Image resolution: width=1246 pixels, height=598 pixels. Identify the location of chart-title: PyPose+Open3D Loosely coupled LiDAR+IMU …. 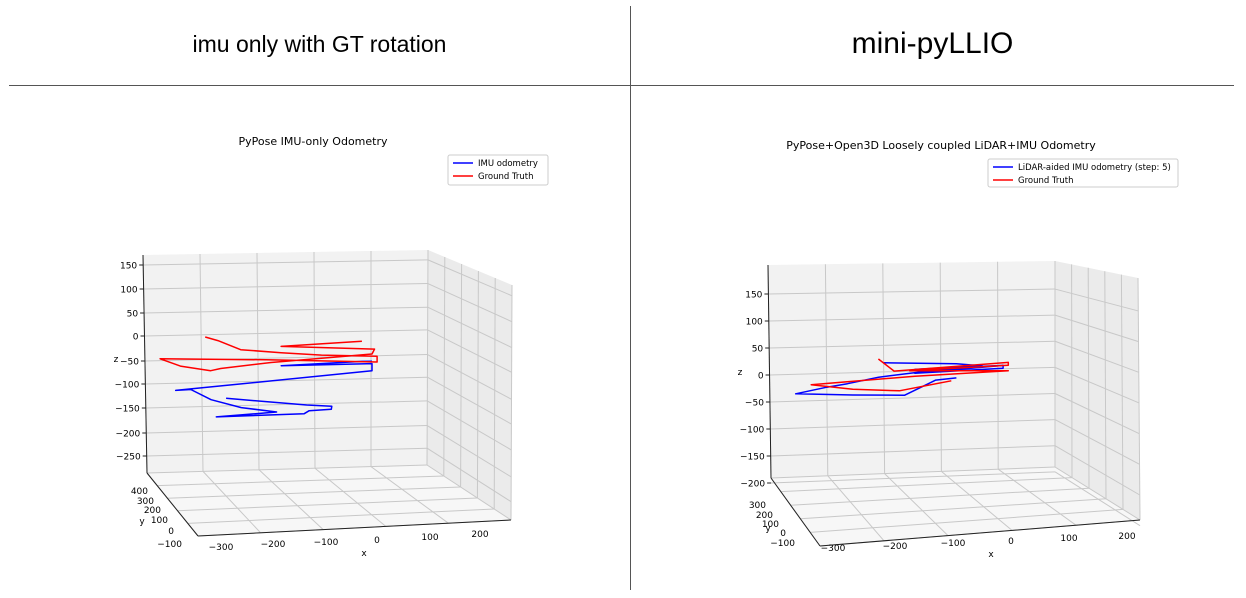
(941, 145).